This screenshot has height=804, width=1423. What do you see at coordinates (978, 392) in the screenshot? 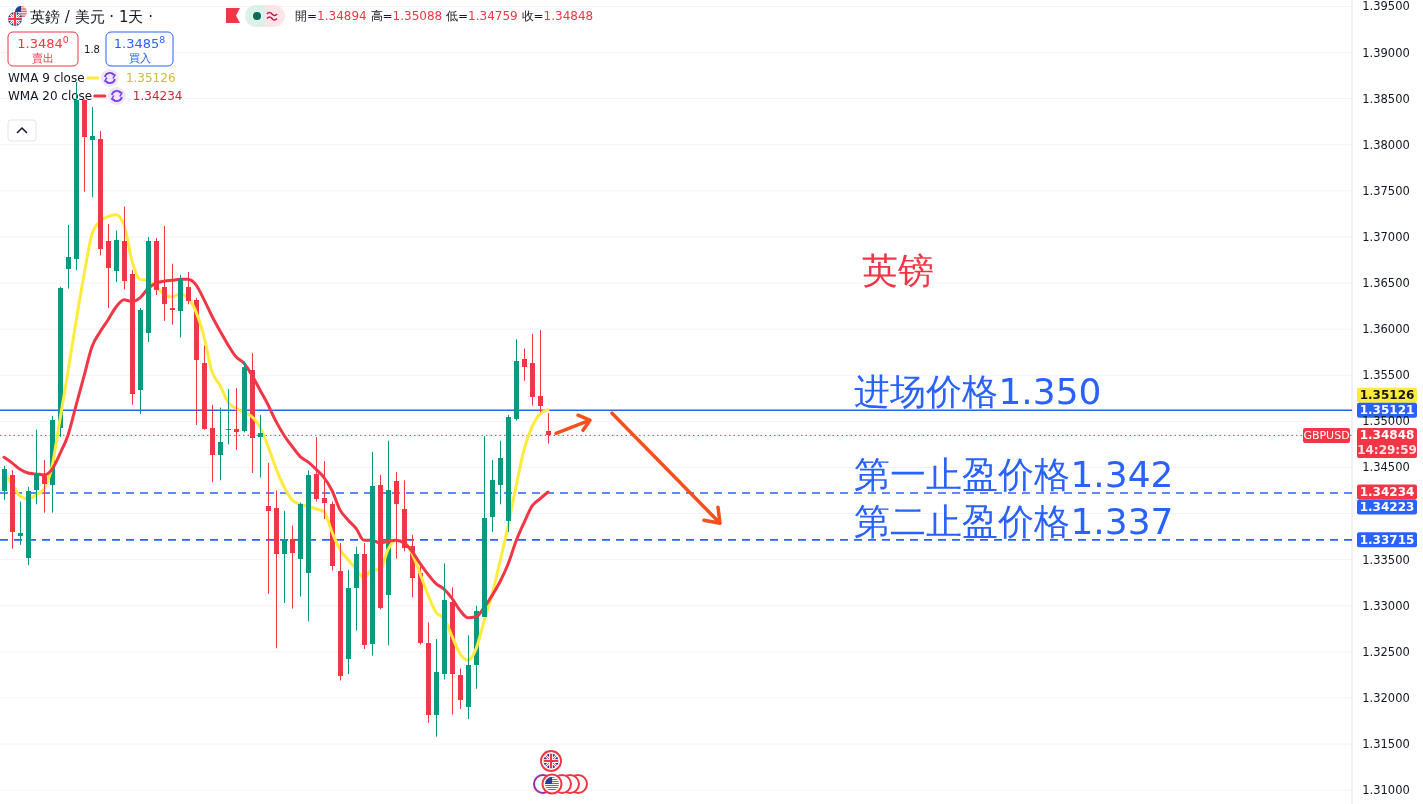
I see `ref-line-label: 进场价格1.350` at bounding box center [978, 392].